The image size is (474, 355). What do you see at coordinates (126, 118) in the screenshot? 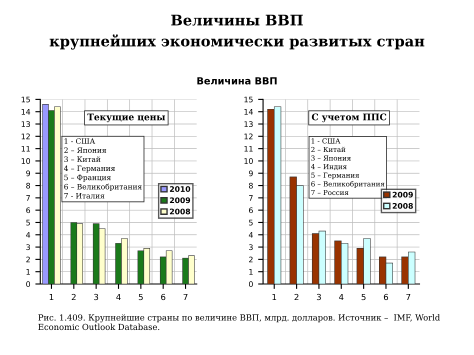
I see `text: Текущие цены` at bounding box center [126, 118].